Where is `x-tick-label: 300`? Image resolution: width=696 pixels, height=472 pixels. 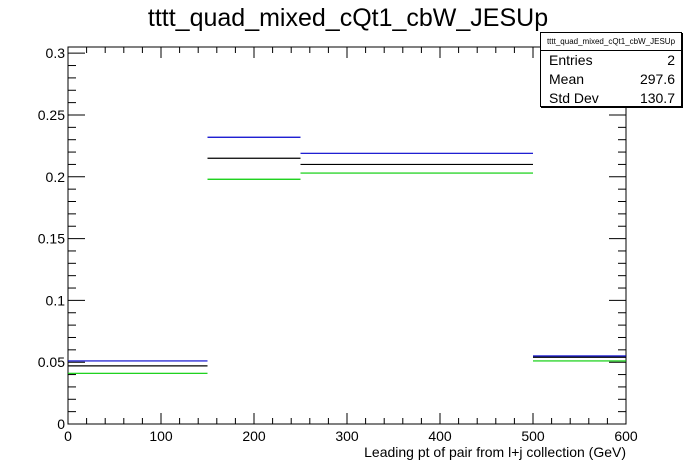 x-tick-label: 300 is located at coordinates (347, 436).